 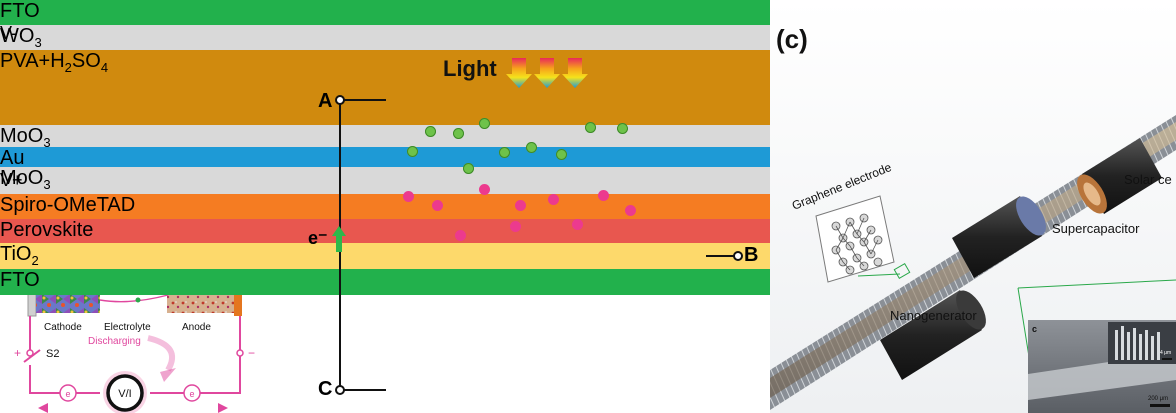 What do you see at coordinates (29, 141) in the screenshot?
I see `electron-label-1: e` at bounding box center [29, 141].